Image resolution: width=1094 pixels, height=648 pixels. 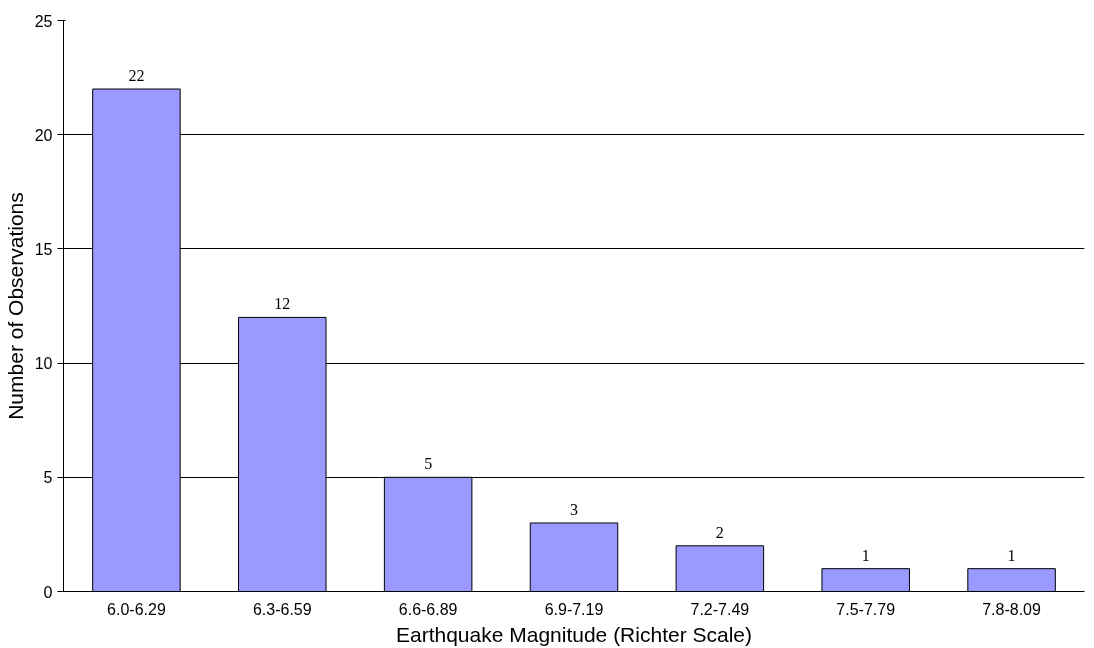 What do you see at coordinates (48, 478) in the screenshot?
I see `y-tick-label: 5` at bounding box center [48, 478].